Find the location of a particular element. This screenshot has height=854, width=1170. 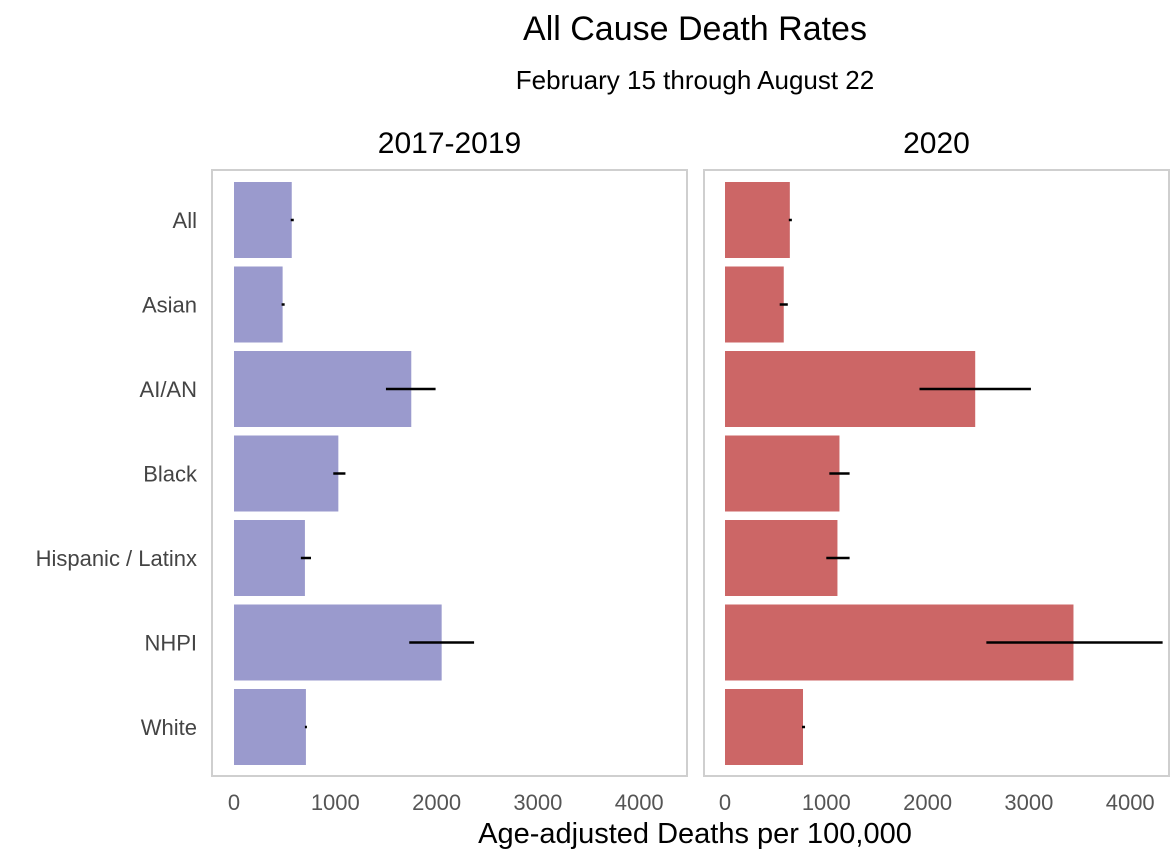

facet-title: 2020 is located at coordinates (936, 143).